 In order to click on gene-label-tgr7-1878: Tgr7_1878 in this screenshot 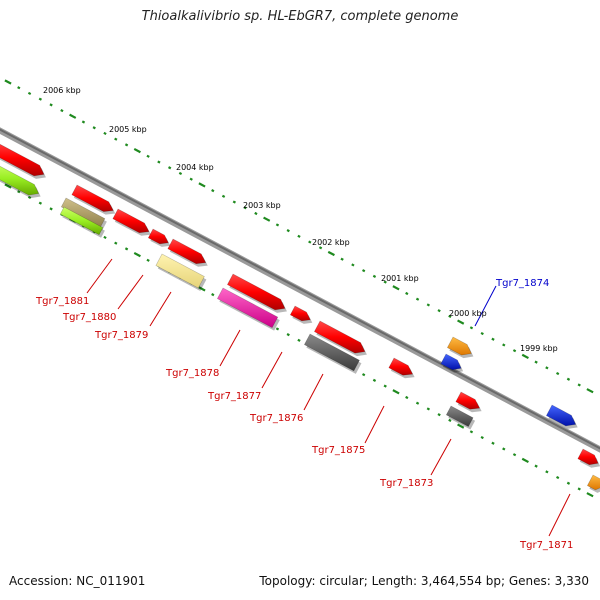, I will do `click(192, 373)`.